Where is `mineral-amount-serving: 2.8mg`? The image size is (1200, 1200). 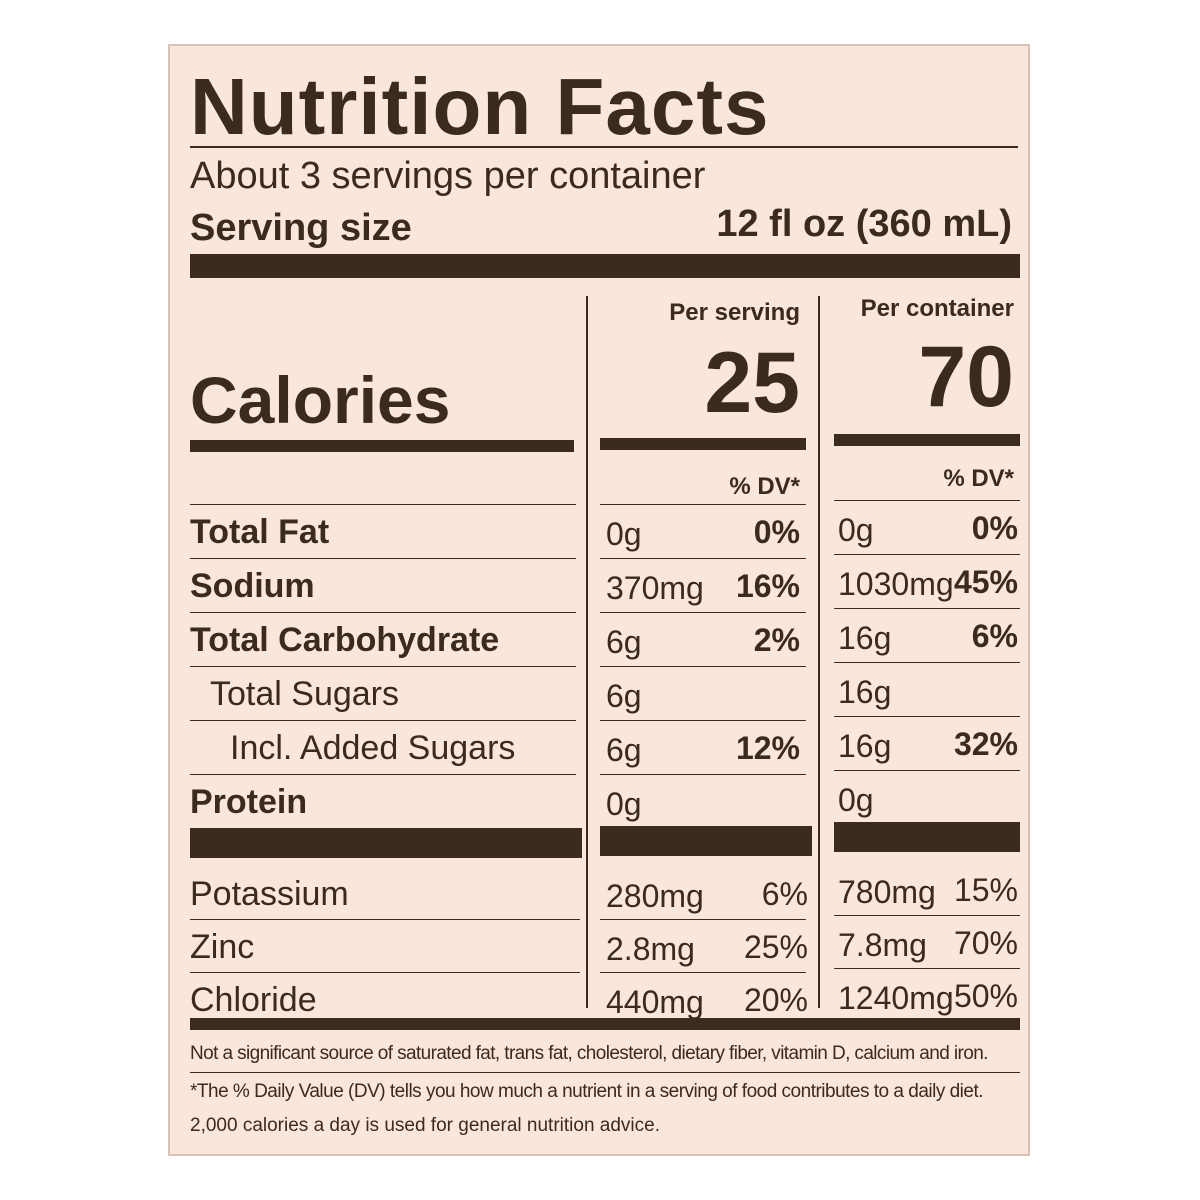
mineral-amount-serving: 2.8mg is located at coordinates (650, 949).